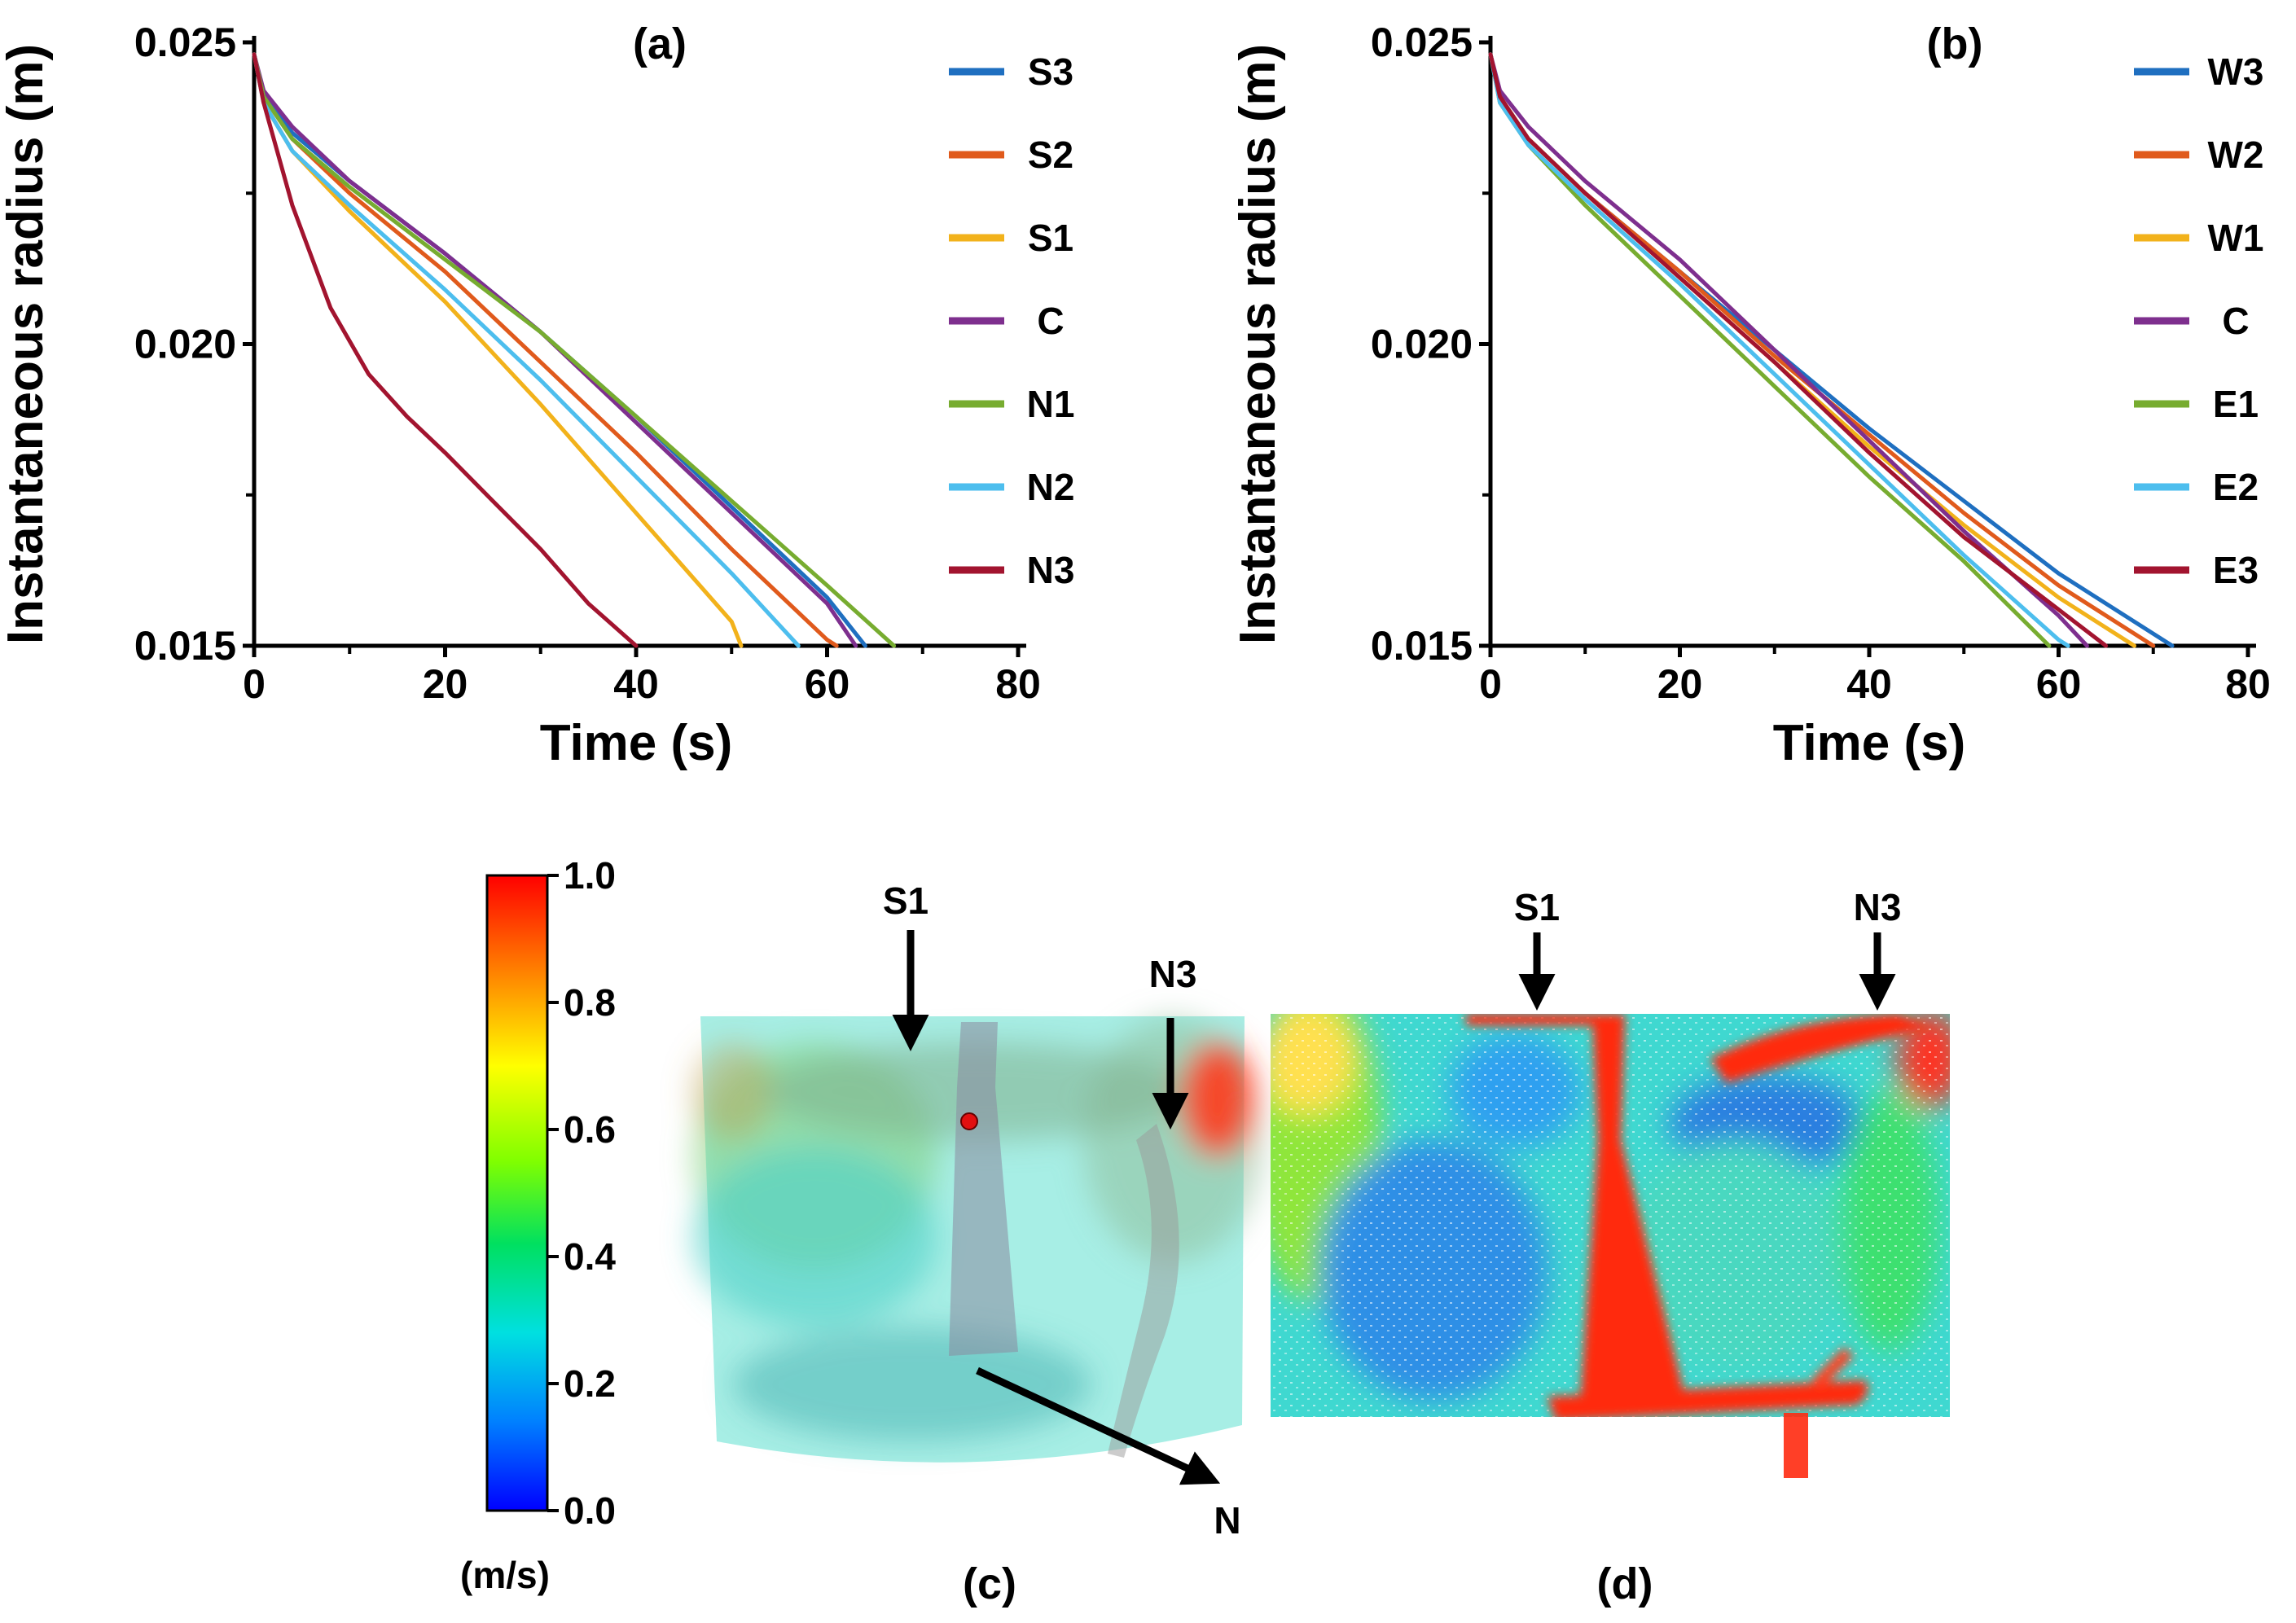  I want to click on legend-label: S2, so click(1050, 155).